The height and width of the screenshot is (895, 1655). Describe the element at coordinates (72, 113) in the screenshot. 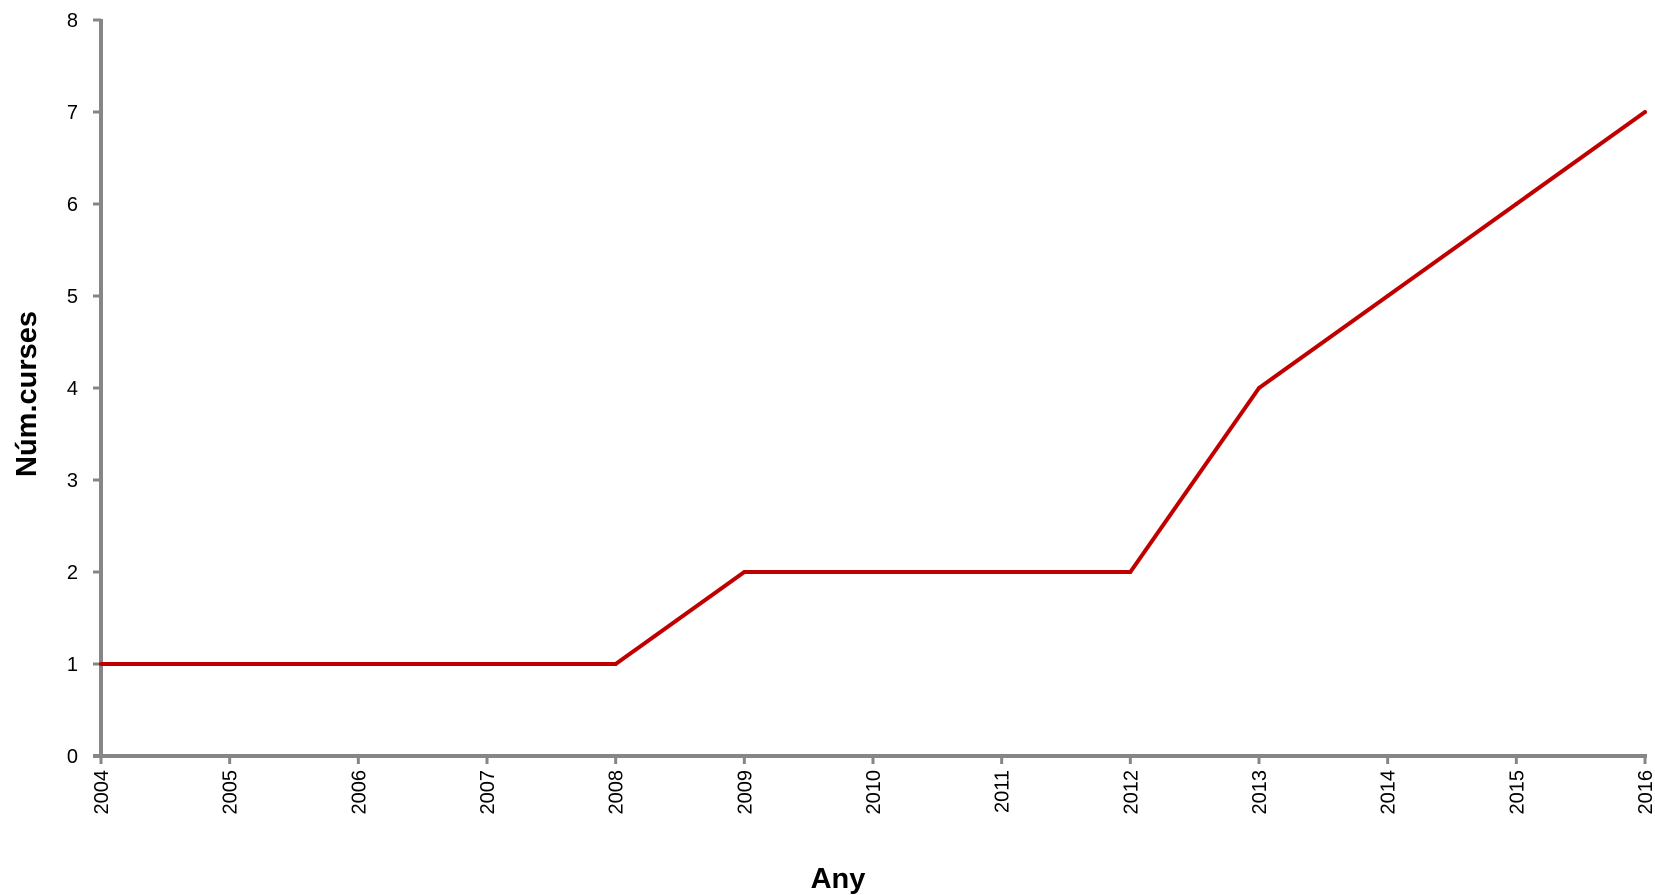

I see `y-tick-label: 7` at that location.